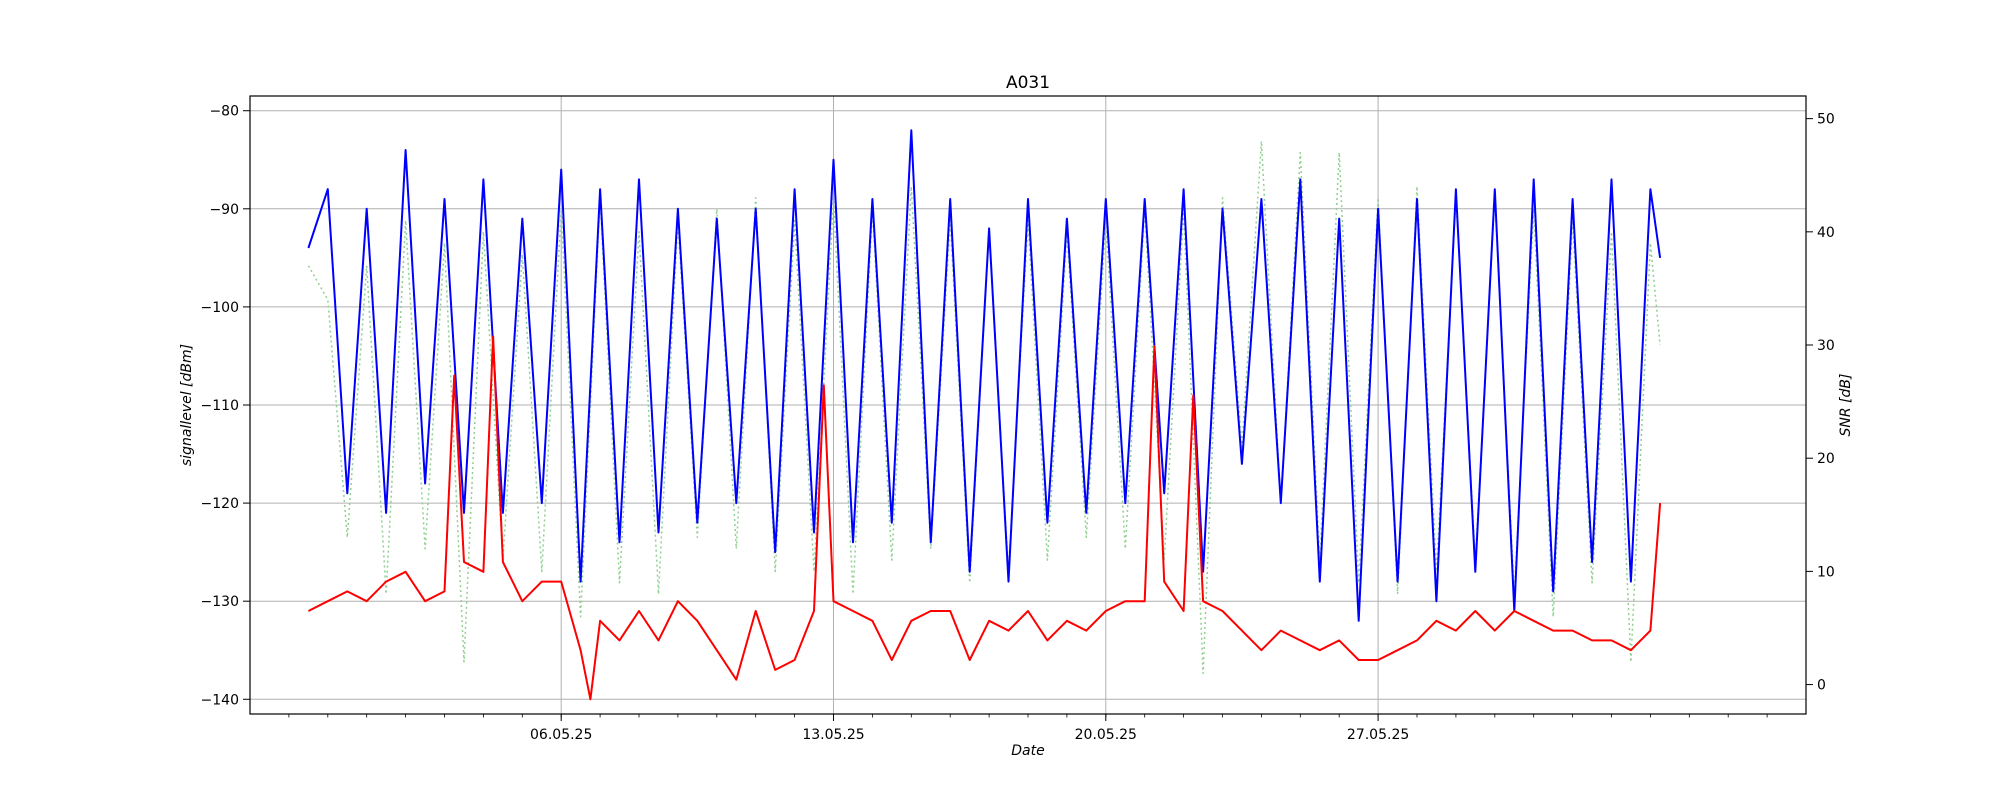 The width and height of the screenshot is (2000, 800). I want to click on x-axis-label: Date, so click(1027, 751).